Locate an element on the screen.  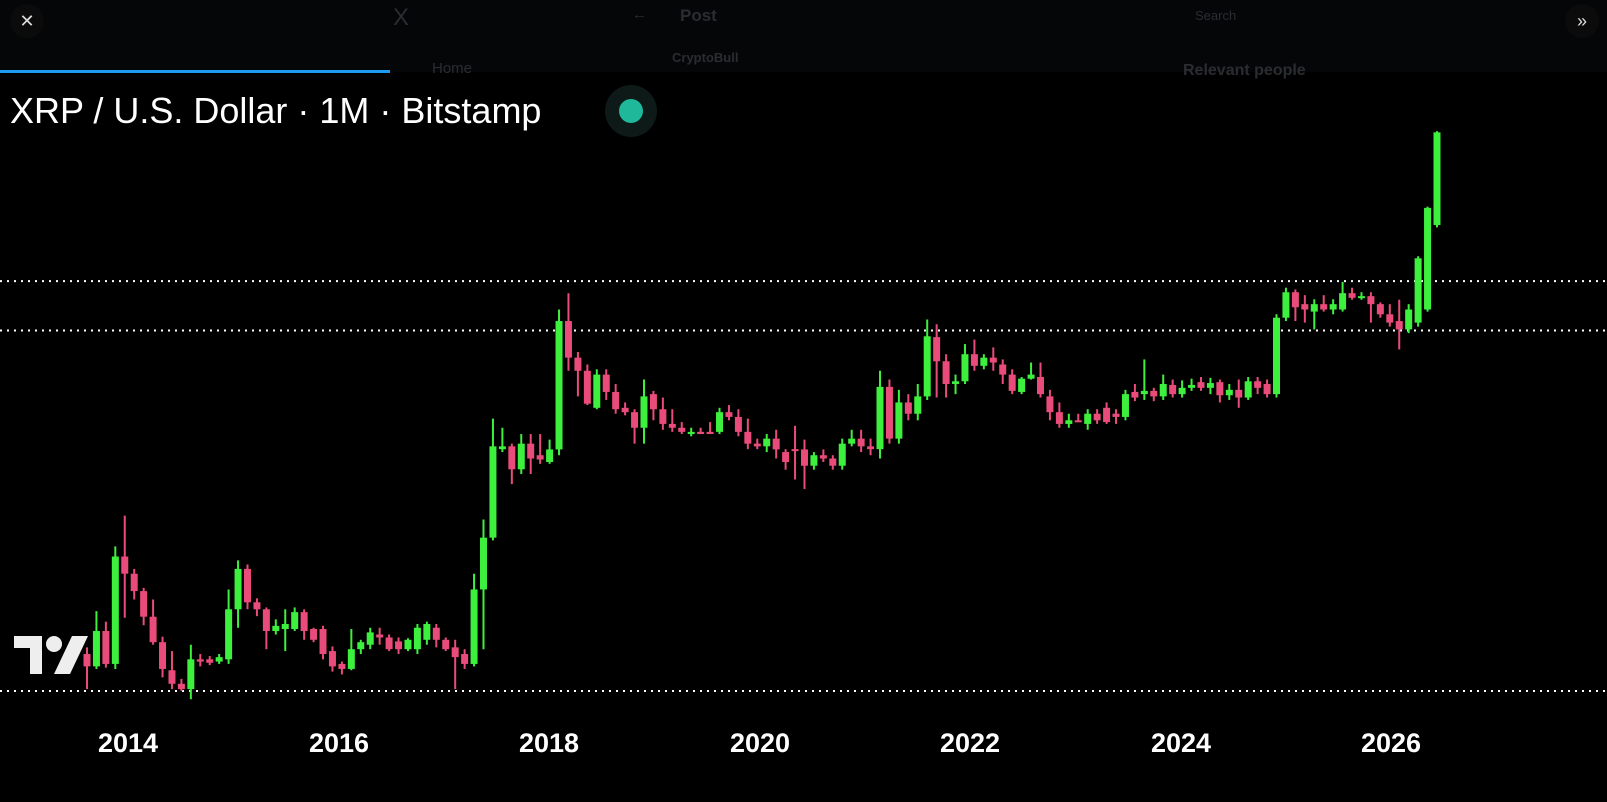
tradingview-logo is located at coordinates (51, 655).